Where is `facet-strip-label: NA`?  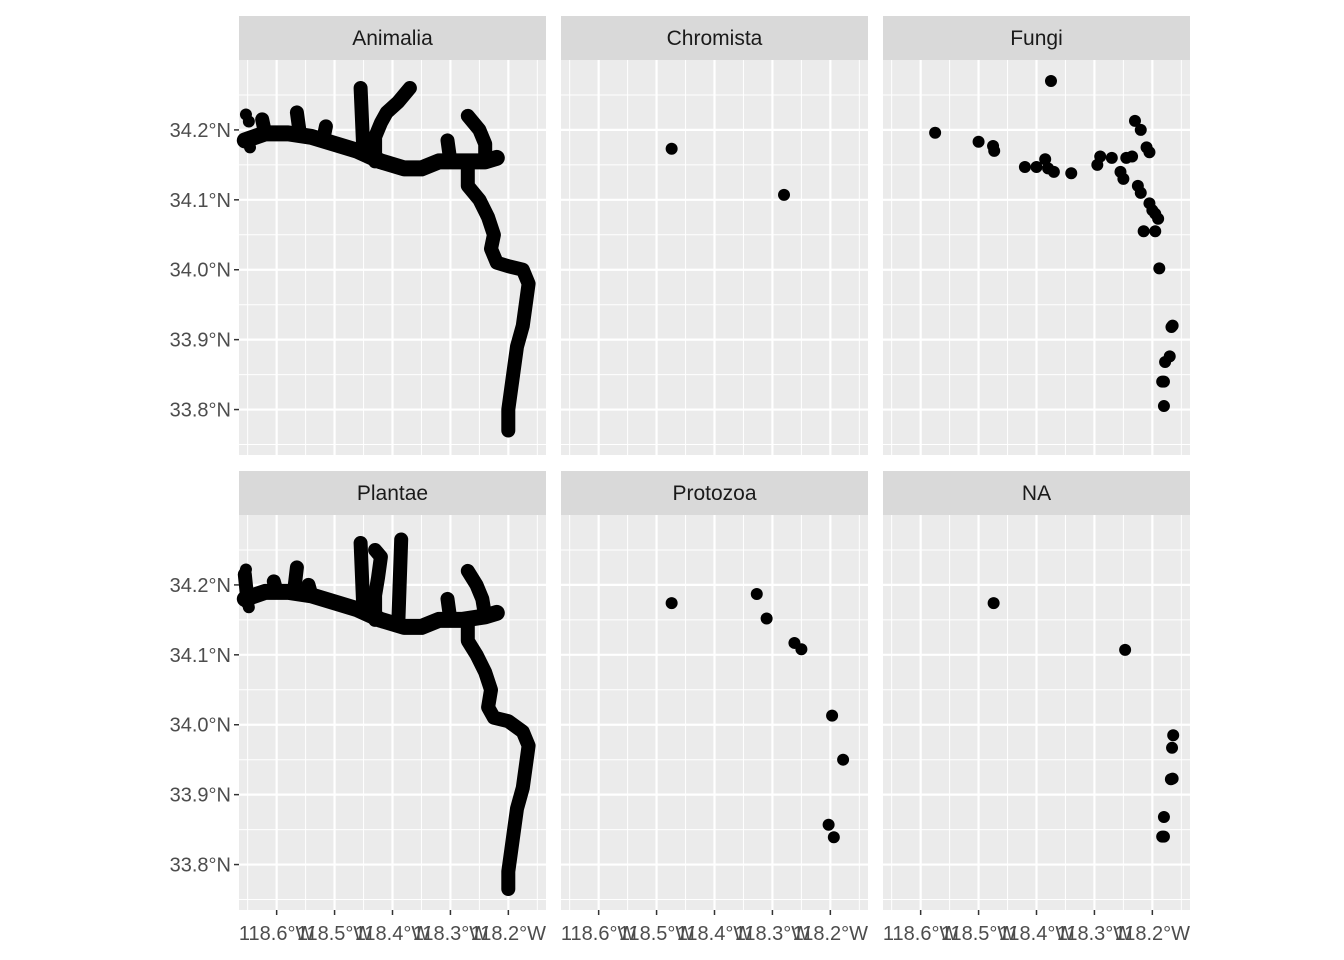 facet-strip-label: NA is located at coordinates (1036, 493).